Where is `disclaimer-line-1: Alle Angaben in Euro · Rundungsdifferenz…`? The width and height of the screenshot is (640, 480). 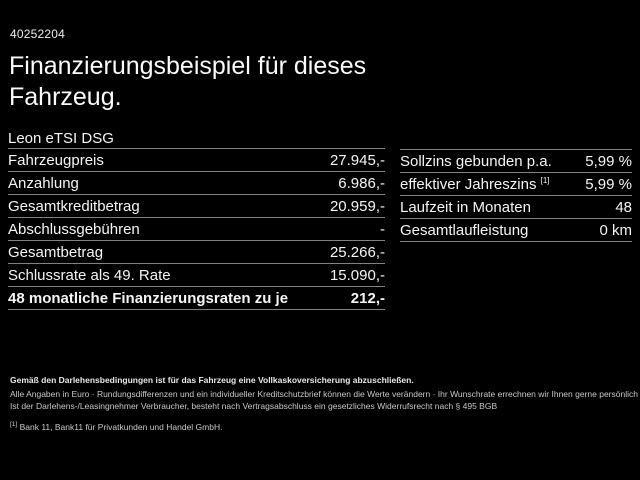
disclaimer-line-1: Alle Angaben in Euro · Rundungsdifferenz… is located at coordinates (324, 394).